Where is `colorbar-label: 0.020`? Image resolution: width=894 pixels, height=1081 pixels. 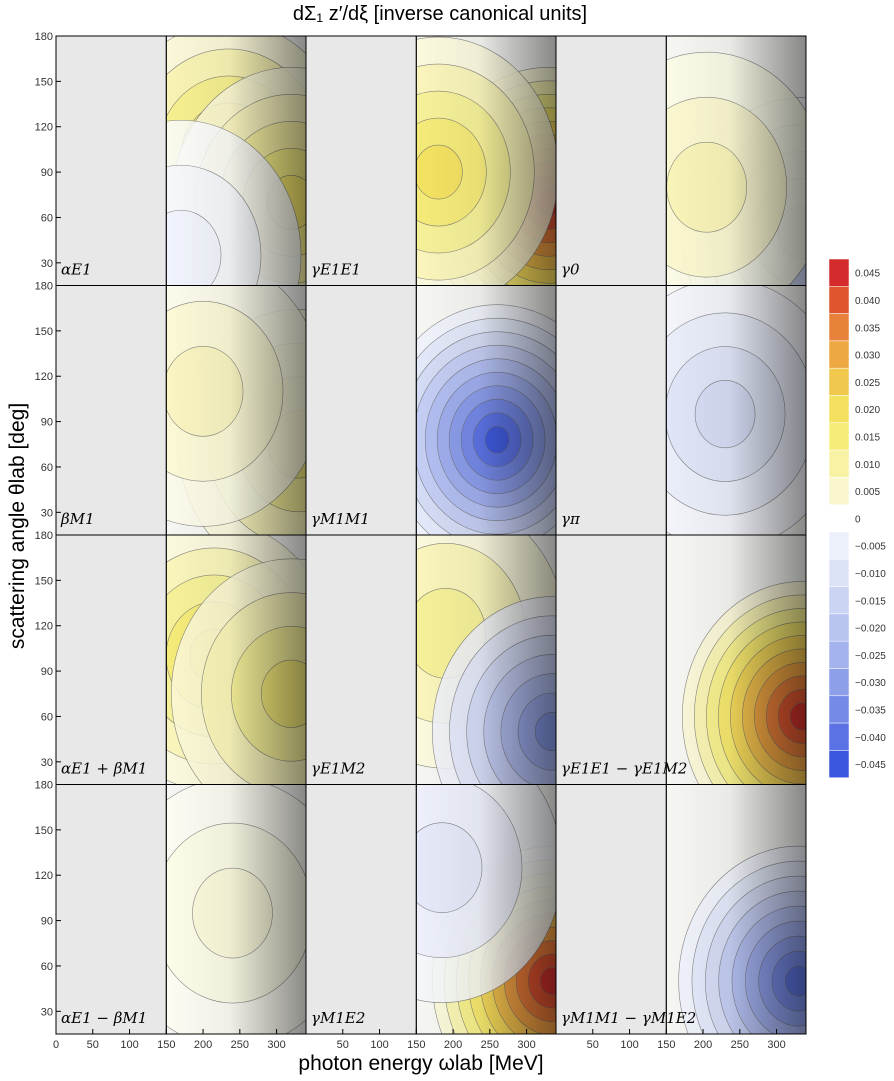
colorbar-label: 0.020 is located at coordinates (867, 410).